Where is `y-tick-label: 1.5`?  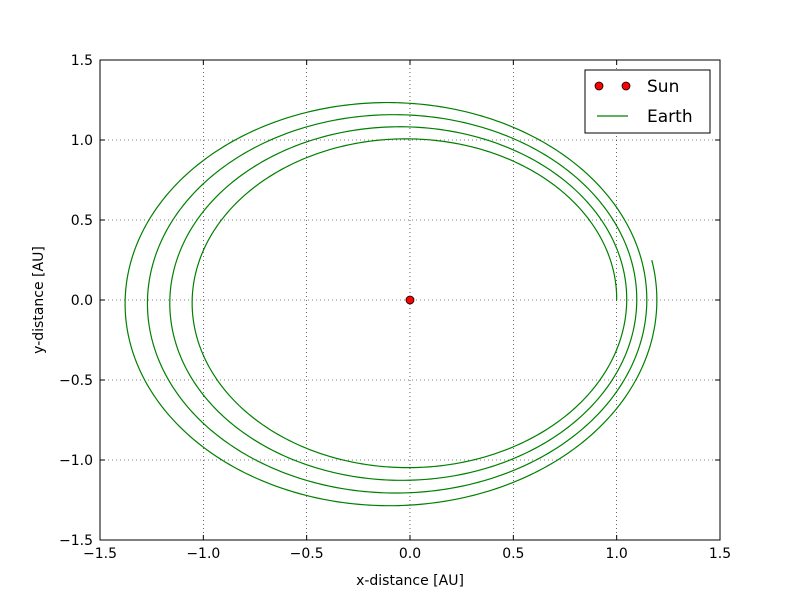
y-tick-label: 1.5 is located at coordinates (82, 61).